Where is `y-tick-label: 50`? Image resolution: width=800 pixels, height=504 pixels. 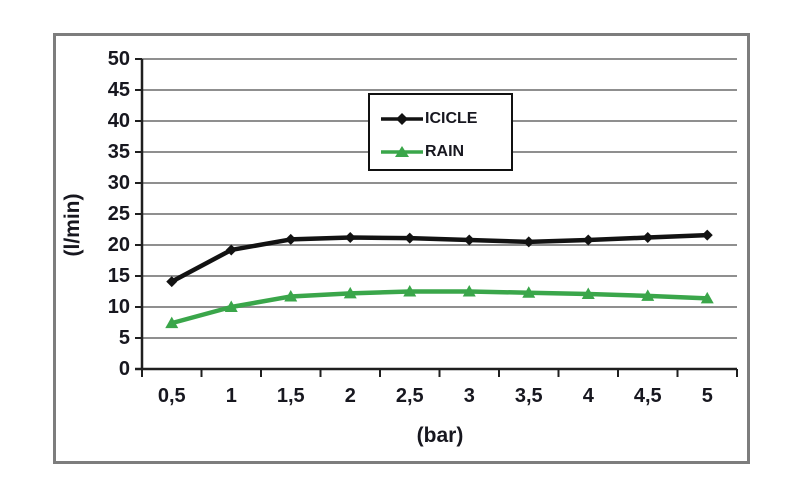 y-tick-label: 50 is located at coordinates (118, 59).